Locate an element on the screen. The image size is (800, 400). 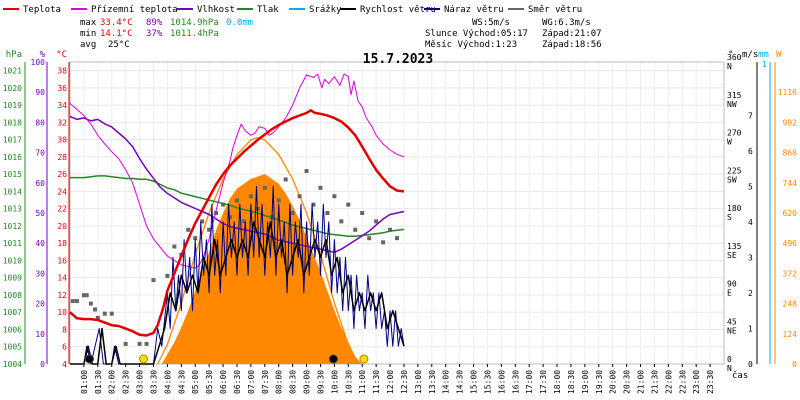
celsius-axis-tick-label: 24 is located at coordinates (62, 191).